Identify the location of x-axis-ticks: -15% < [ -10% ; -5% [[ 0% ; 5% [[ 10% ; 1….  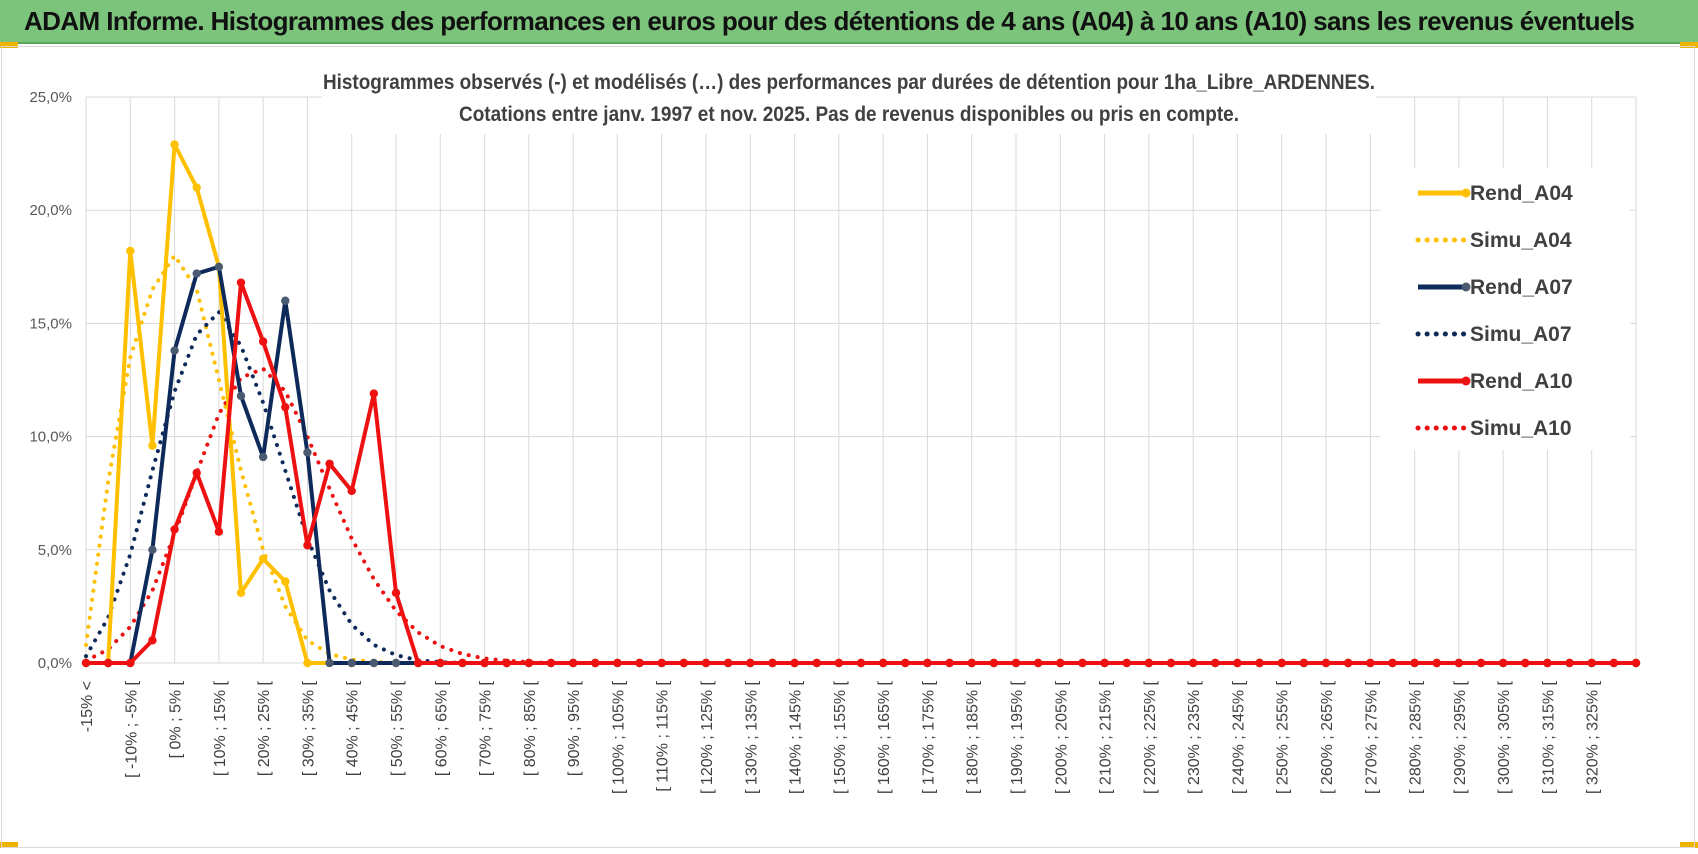
(840, 737).